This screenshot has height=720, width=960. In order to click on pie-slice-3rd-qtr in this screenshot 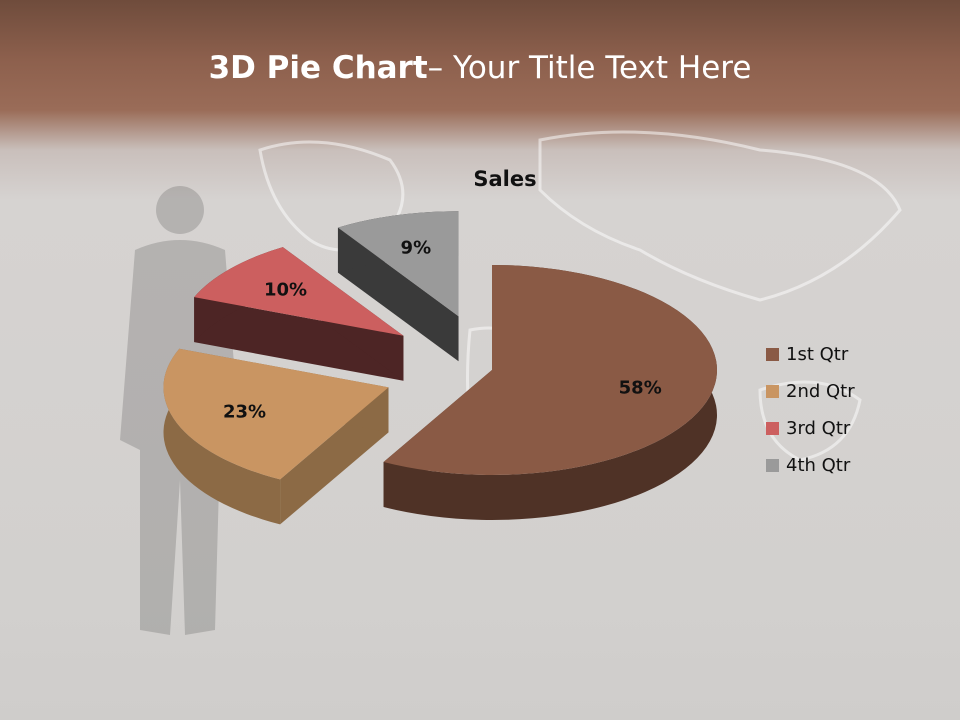, I will do `click(299, 291)`.